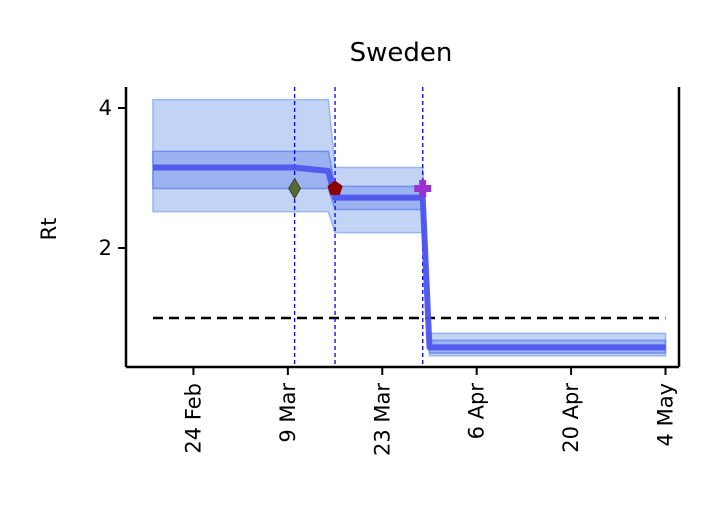 The width and height of the screenshot is (708, 531). What do you see at coordinates (105, 108) in the screenshot?
I see `y-tick-label-1: 4` at bounding box center [105, 108].